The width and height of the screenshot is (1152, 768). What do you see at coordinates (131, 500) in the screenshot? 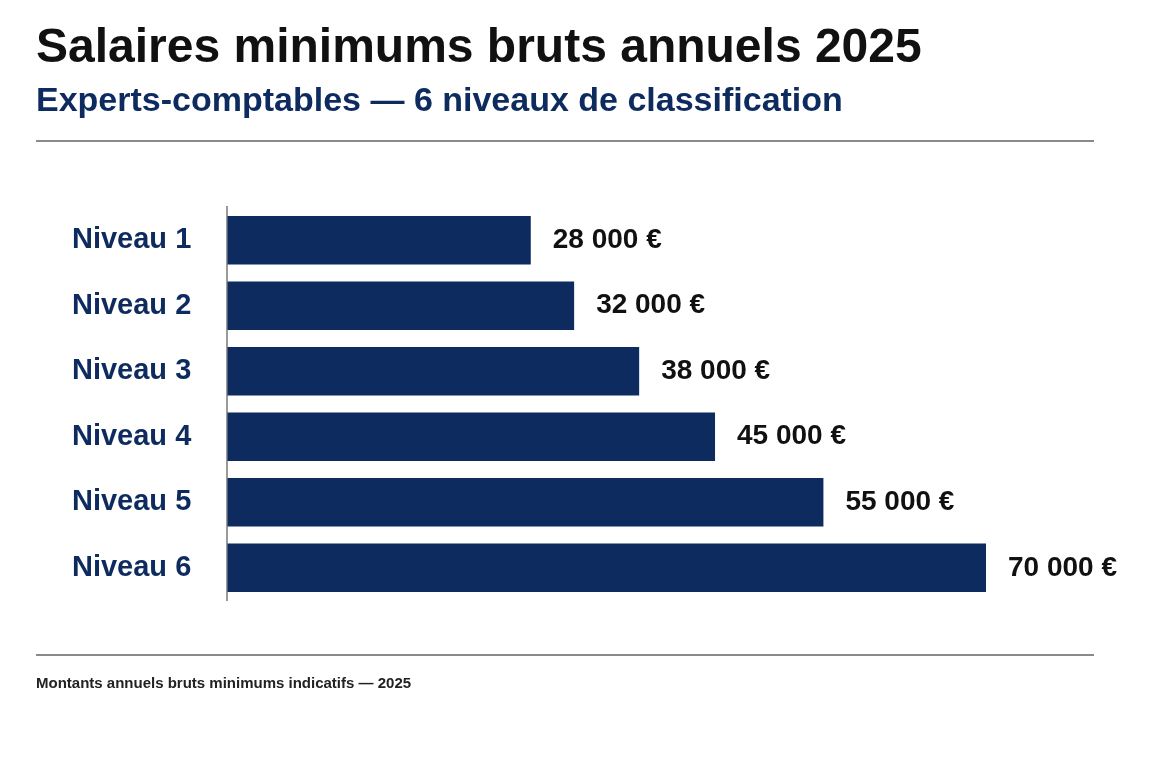
I see `y-tick-label: Niveau 5` at bounding box center [131, 500].